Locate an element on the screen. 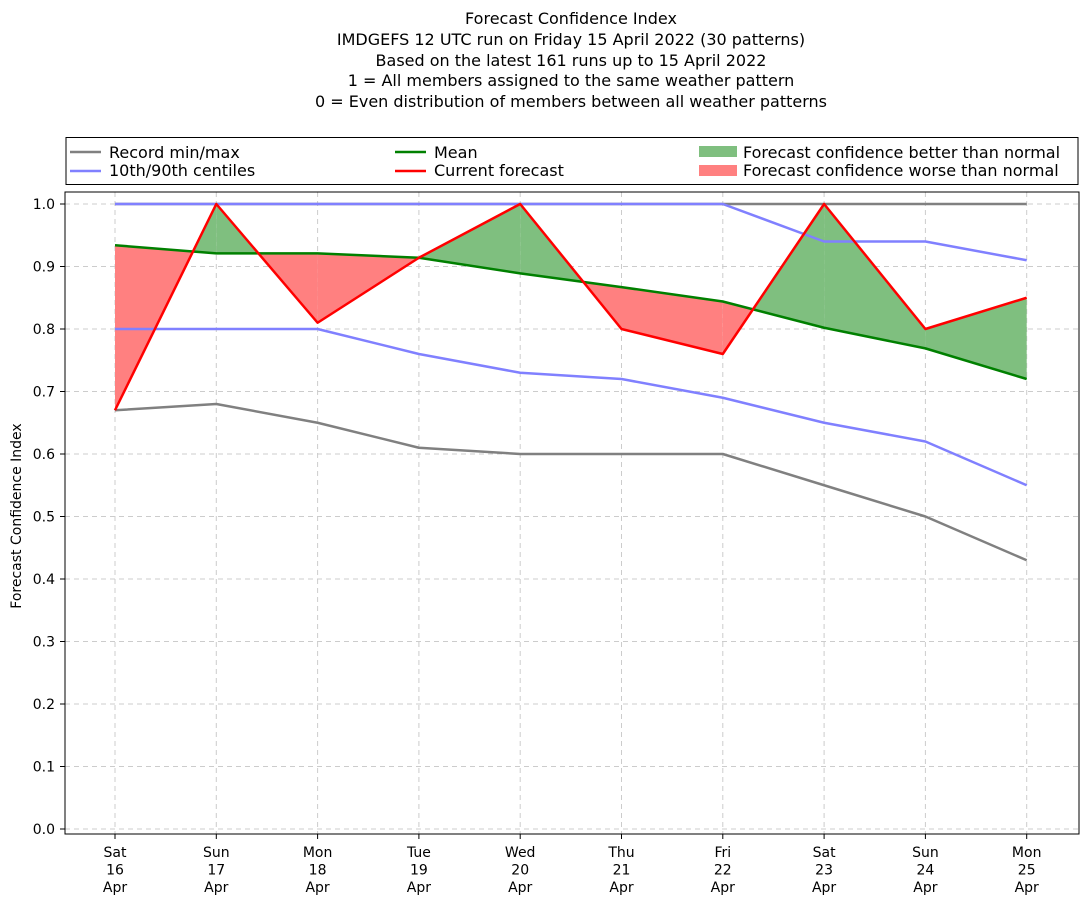 The image size is (1092, 924). y-tick-label: 0.3 is located at coordinates (44, 643).